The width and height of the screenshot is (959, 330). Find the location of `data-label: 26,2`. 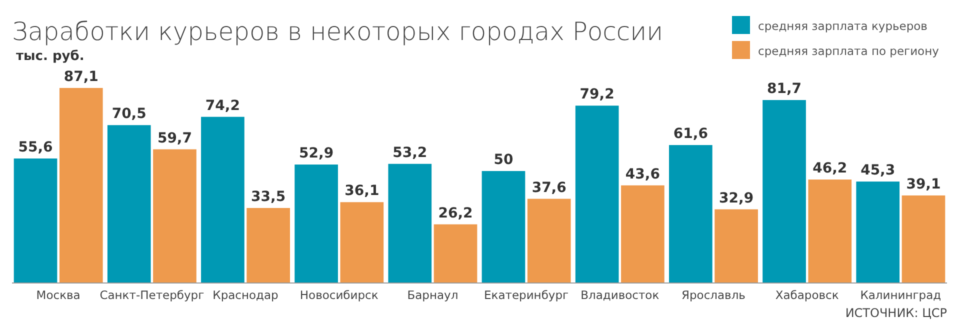

data-label: 26,2 is located at coordinates (455, 213).